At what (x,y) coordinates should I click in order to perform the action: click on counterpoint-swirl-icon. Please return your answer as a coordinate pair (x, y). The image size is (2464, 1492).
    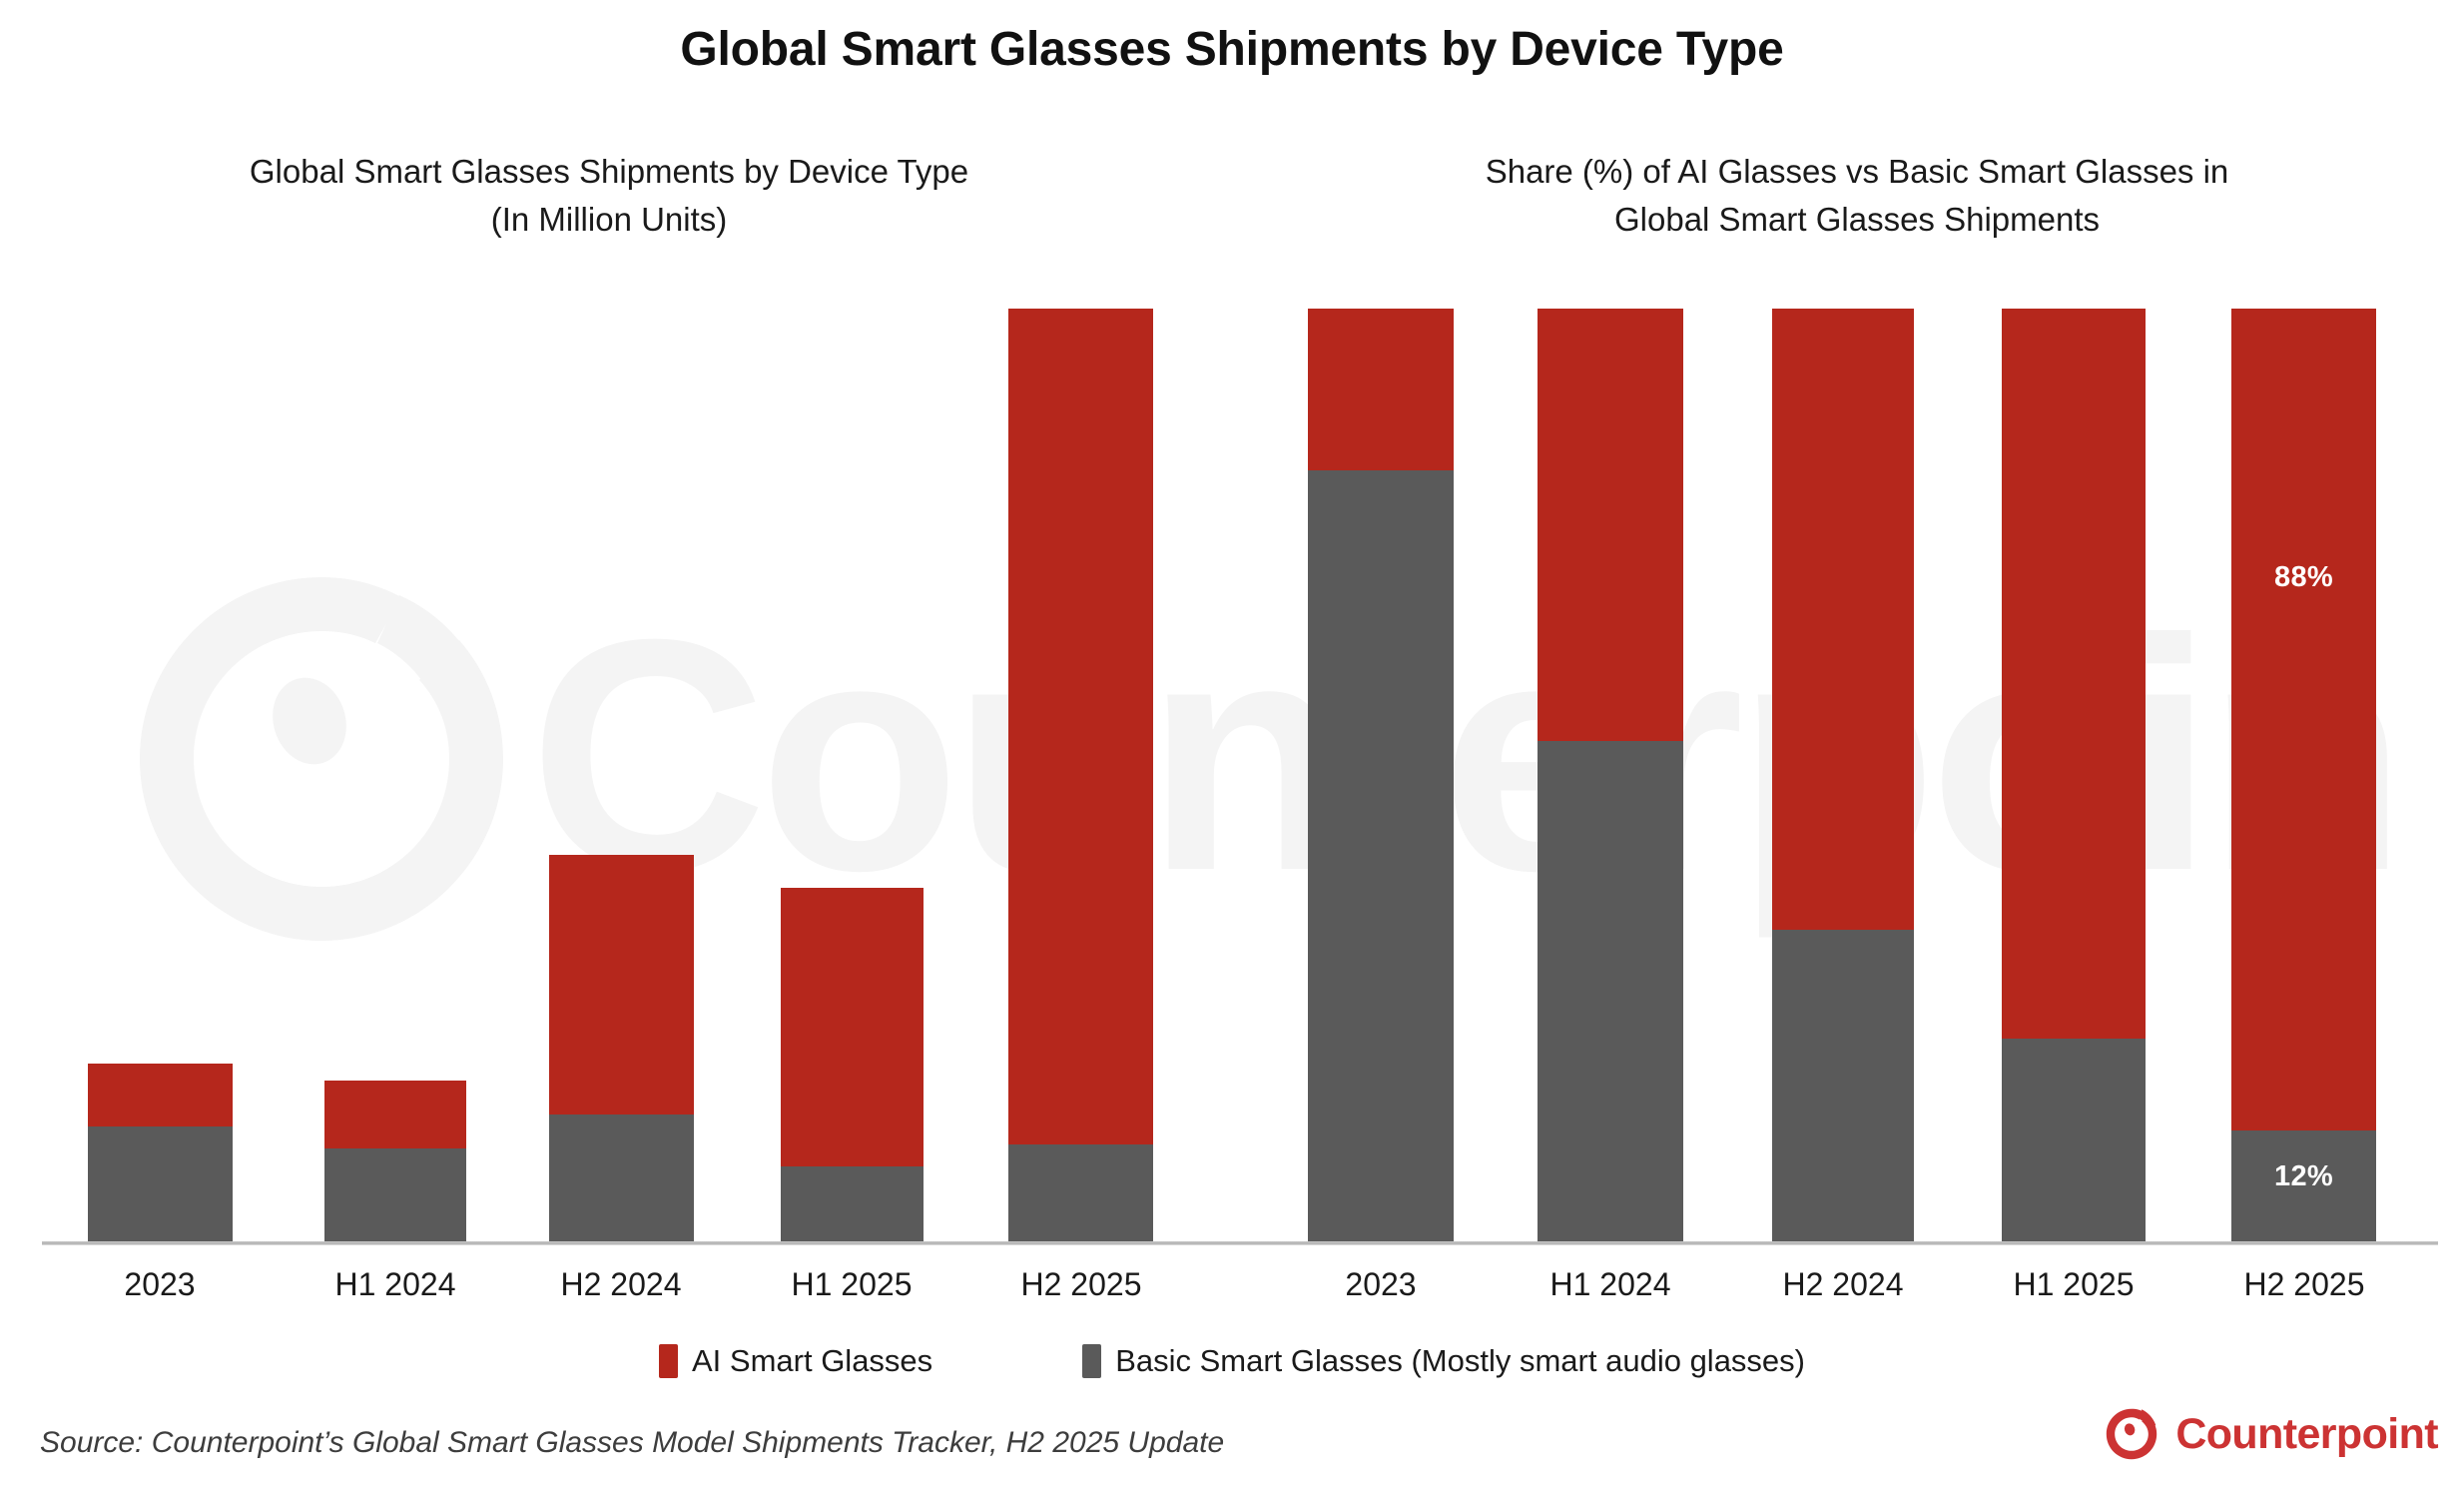
    Looking at the image, I should click on (2131, 1434).